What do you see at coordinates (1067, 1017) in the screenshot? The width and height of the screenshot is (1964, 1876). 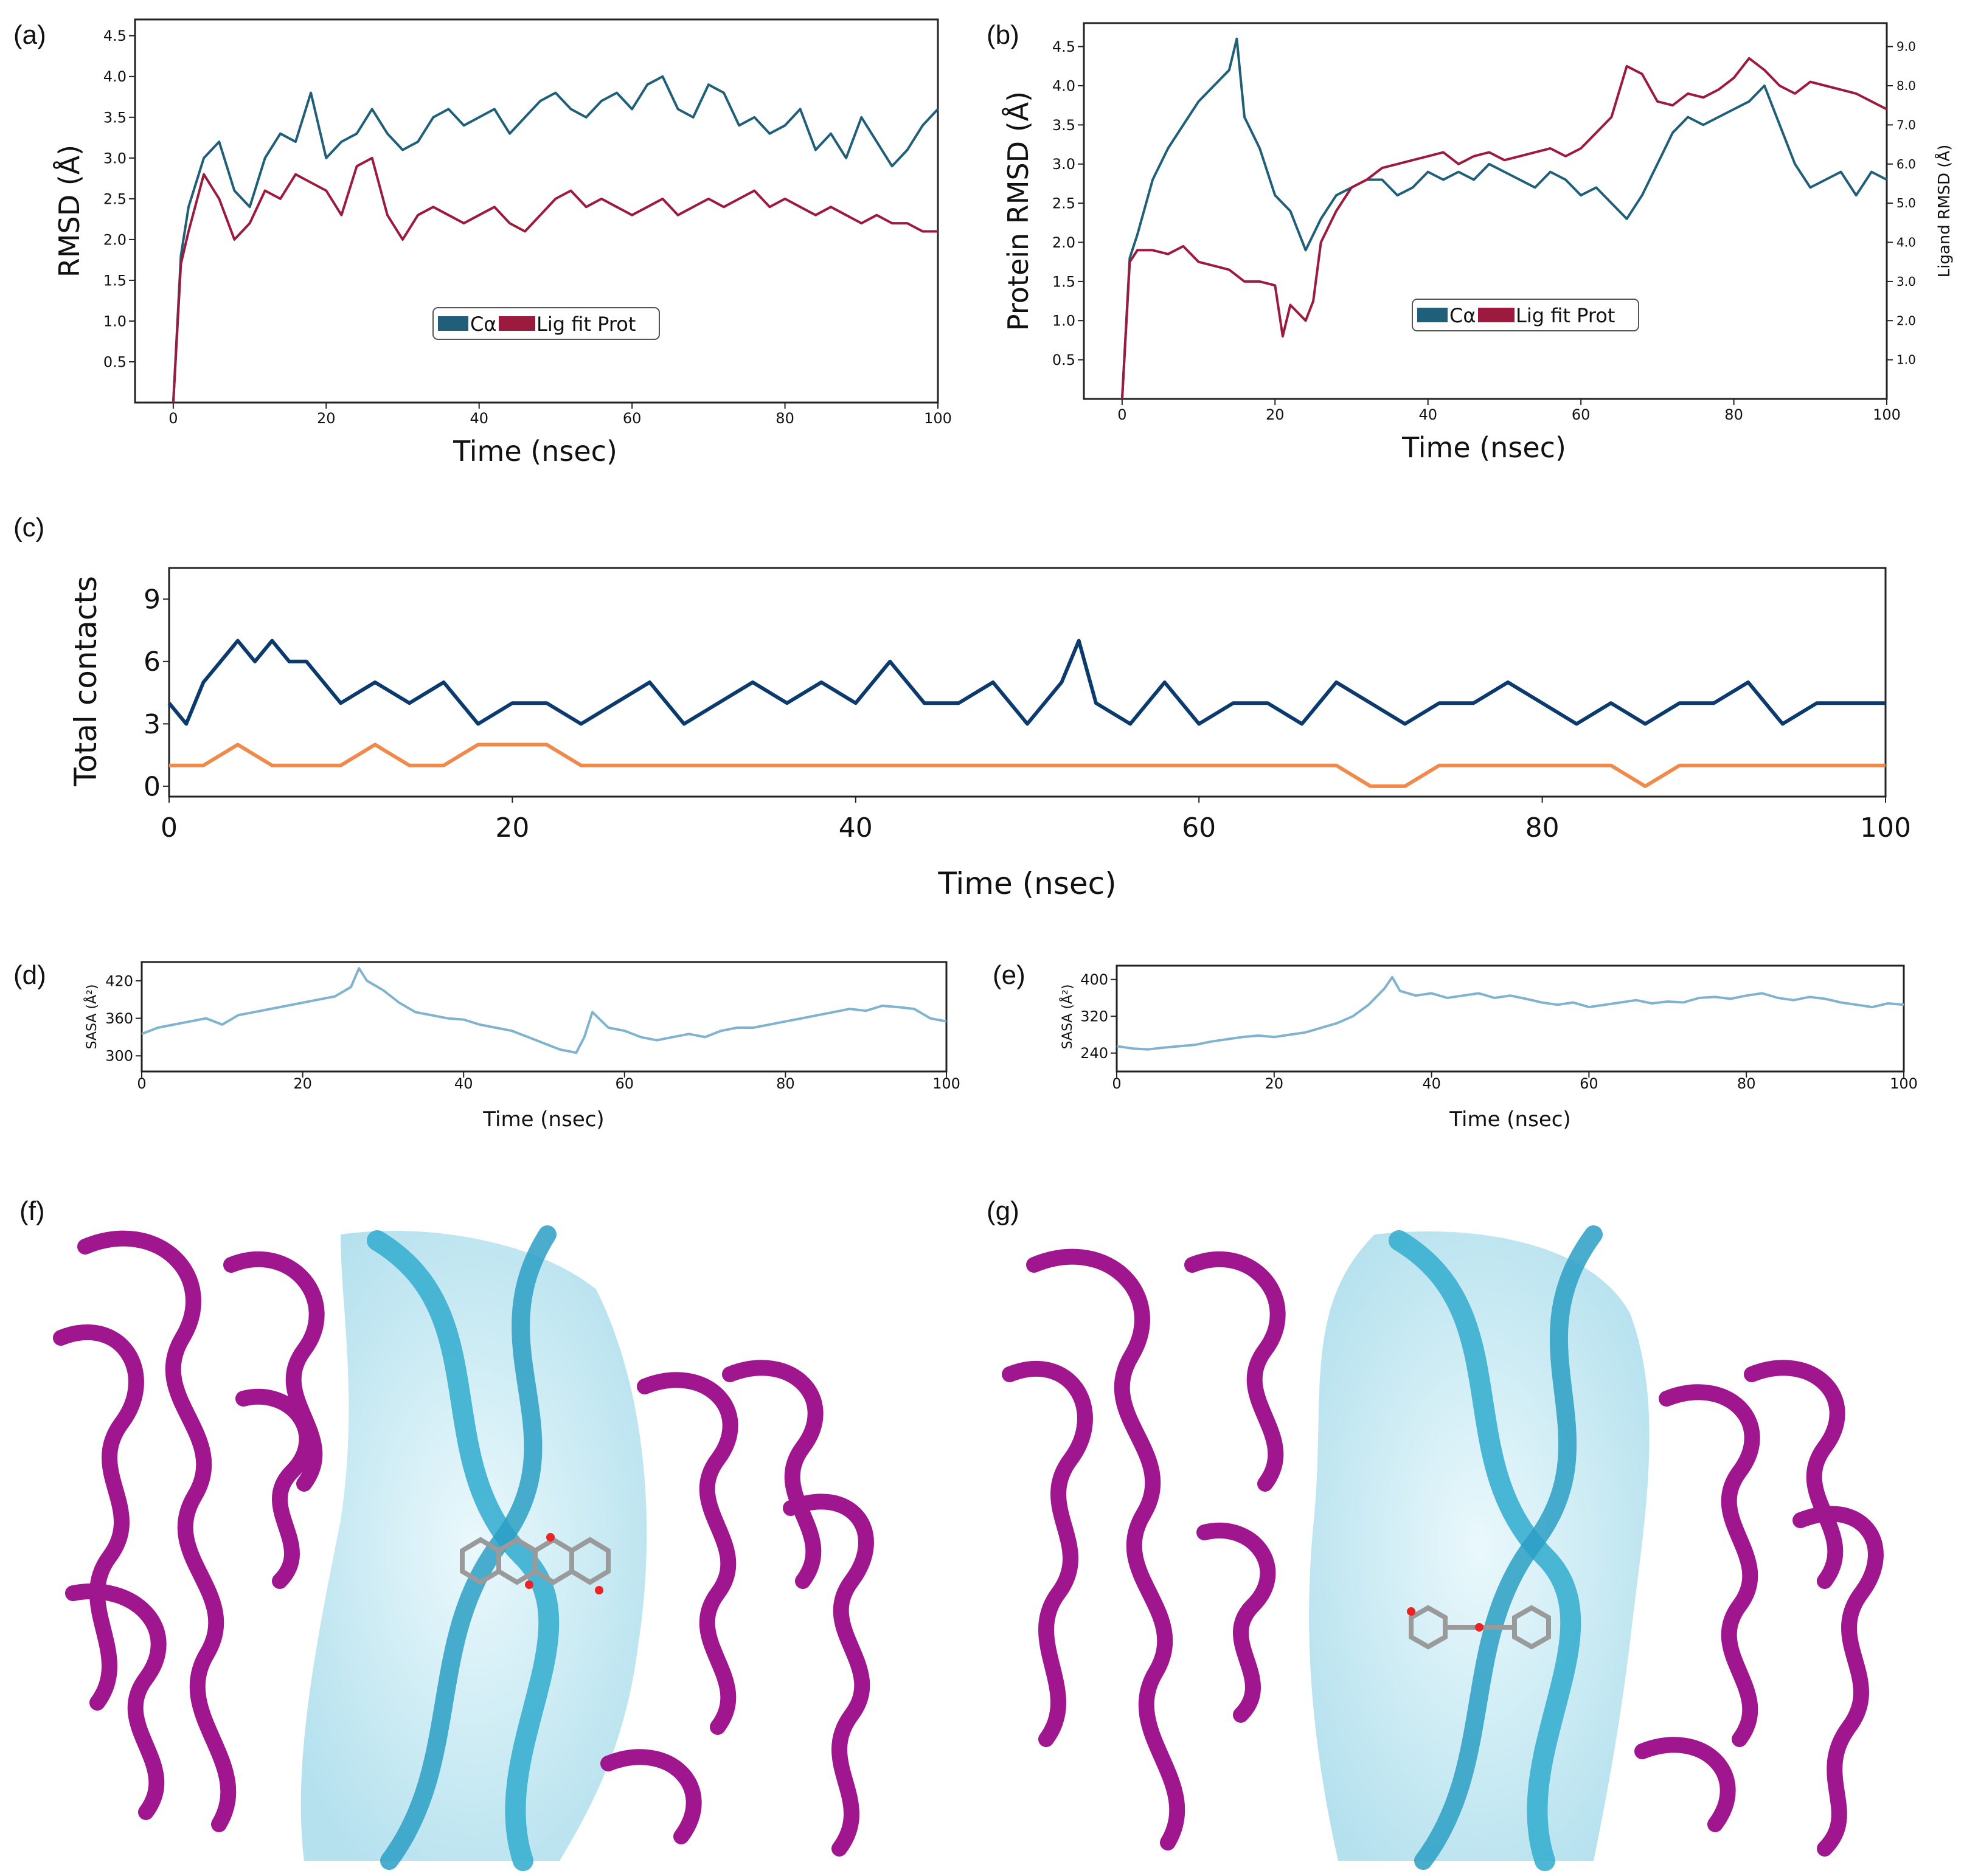 I see `panel-e-ylabel: SASA (Å²)` at bounding box center [1067, 1017].